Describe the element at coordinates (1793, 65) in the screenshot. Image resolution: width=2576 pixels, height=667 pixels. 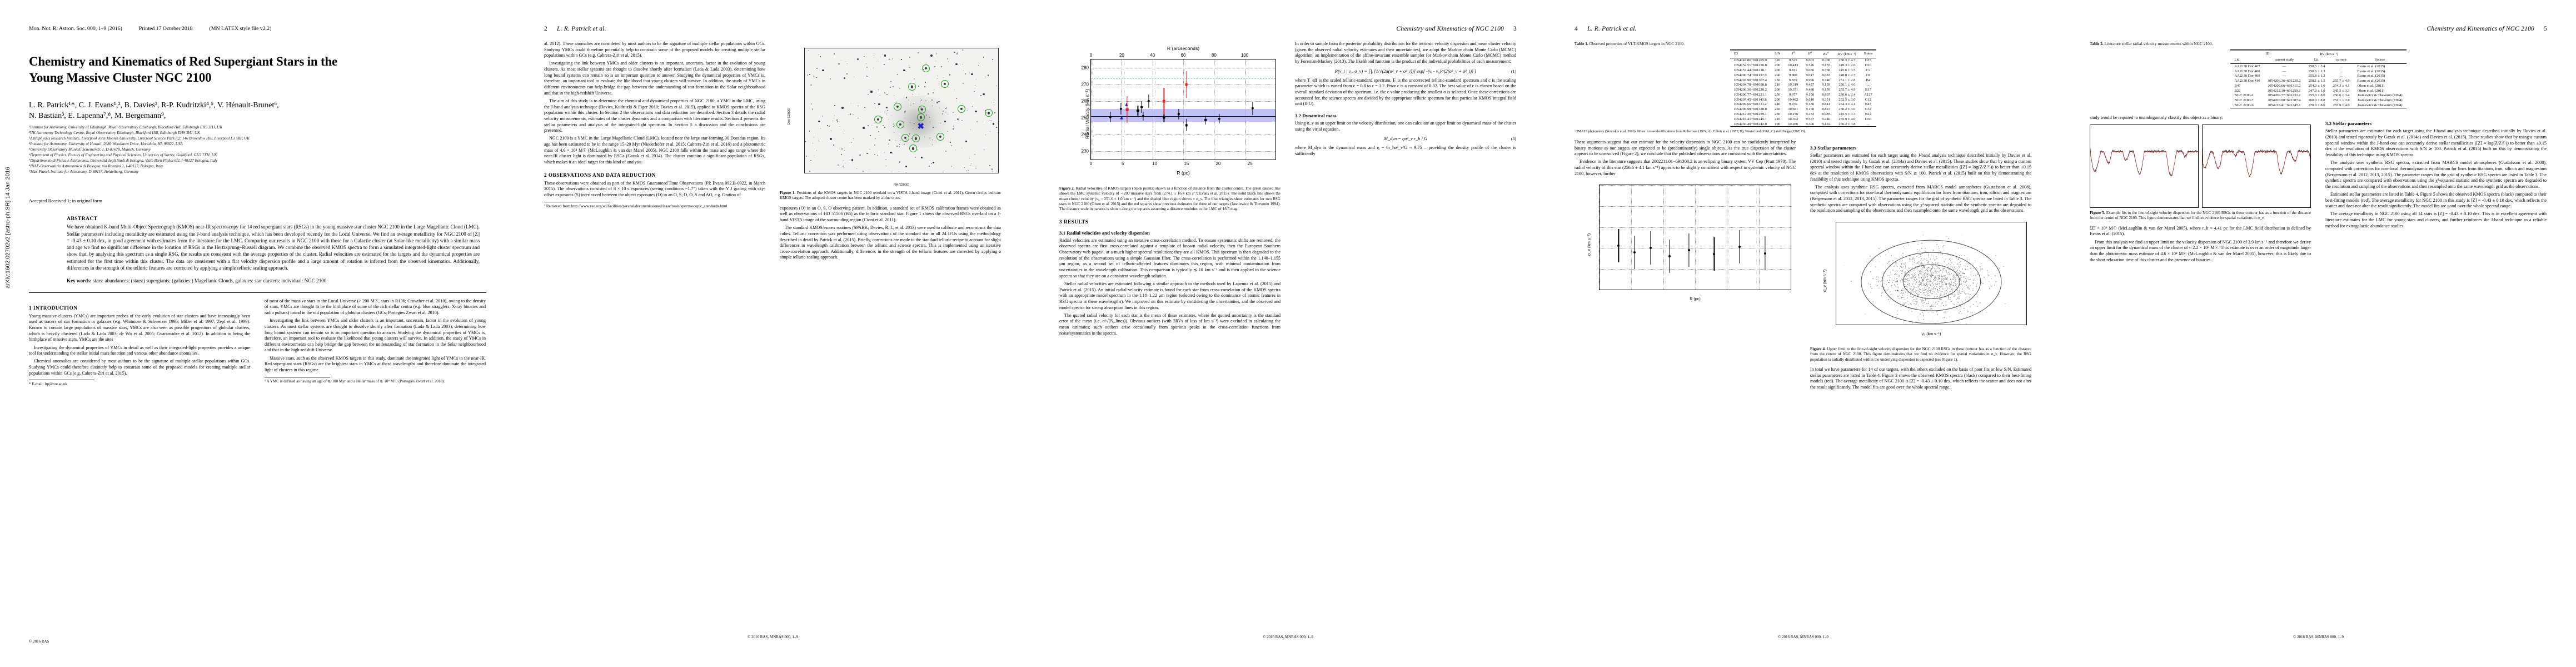
I see `table-cell: 10.413` at that location.